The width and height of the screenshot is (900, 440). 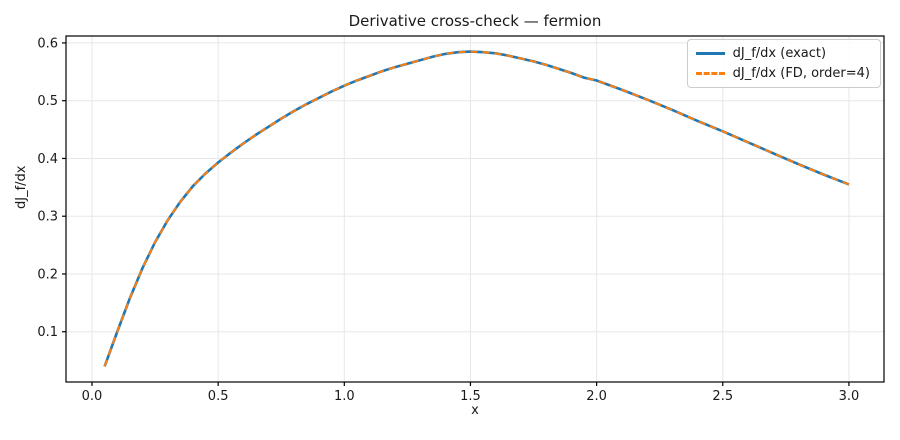 I want to click on x-tick-label: 1.0, so click(x=344, y=396).